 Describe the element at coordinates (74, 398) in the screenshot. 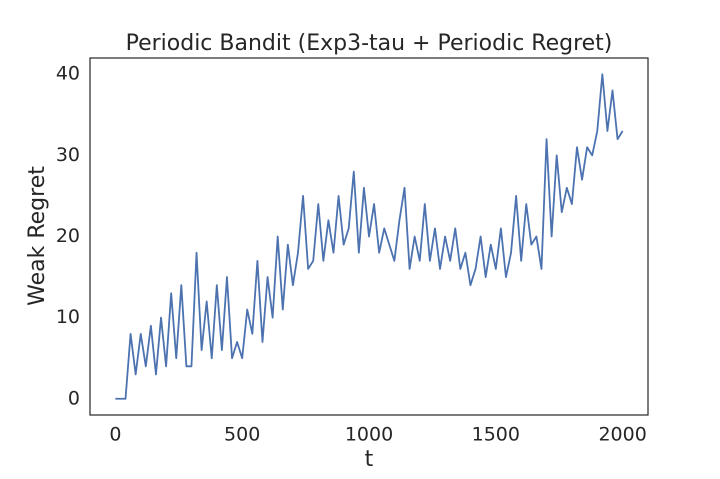

I see `y-tick-label: 0` at that location.